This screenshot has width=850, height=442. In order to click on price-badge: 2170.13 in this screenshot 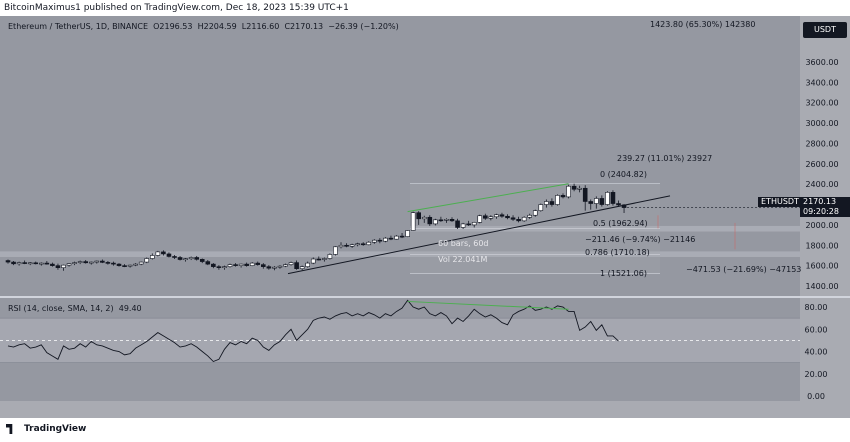, I will do `click(825, 202)`.